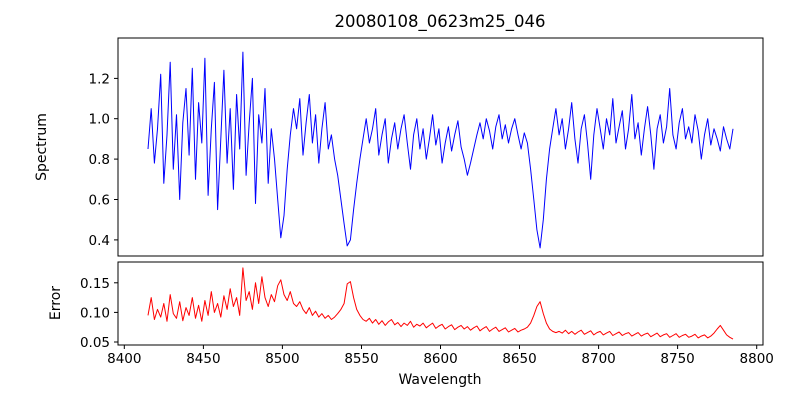 The image size is (800, 404). What do you see at coordinates (440, 359) in the screenshot?
I see `x-tick-label: 8600` at bounding box center [440, 359].